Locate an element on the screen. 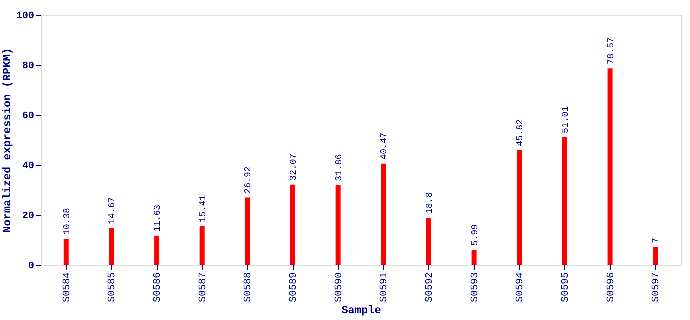 This screenshot has width=690, height=320. data-label: 10.38 is located at coordinates (67, 222).